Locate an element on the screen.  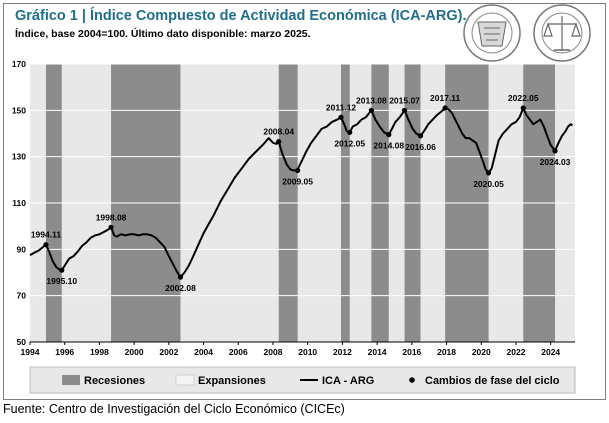
turning-point-label: 2015.07 is located at coordinates (404, 100).